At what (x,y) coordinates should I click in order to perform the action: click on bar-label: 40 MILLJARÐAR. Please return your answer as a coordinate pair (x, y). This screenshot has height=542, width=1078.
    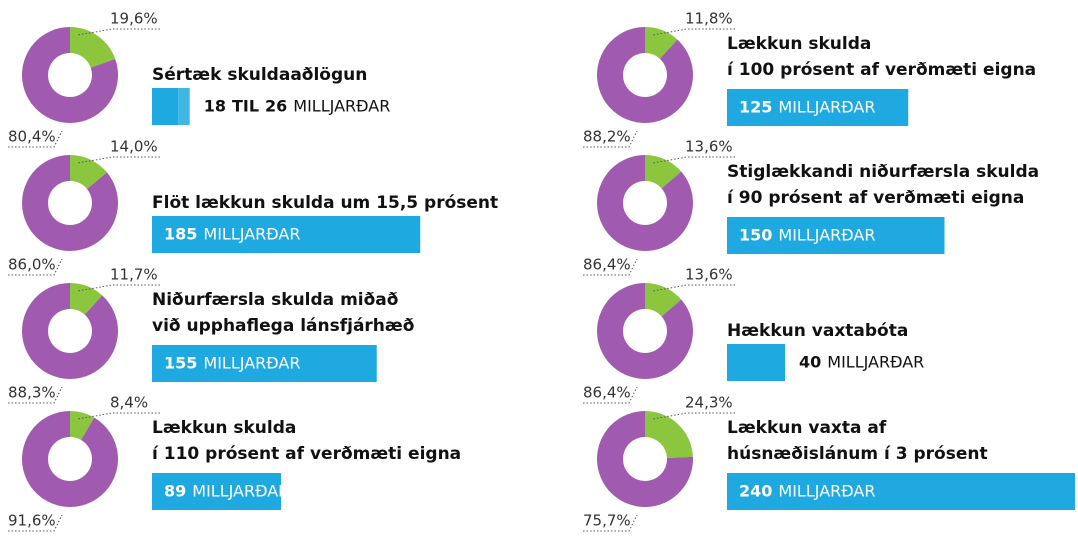
    Looking at the image, I should click on (861, 361).